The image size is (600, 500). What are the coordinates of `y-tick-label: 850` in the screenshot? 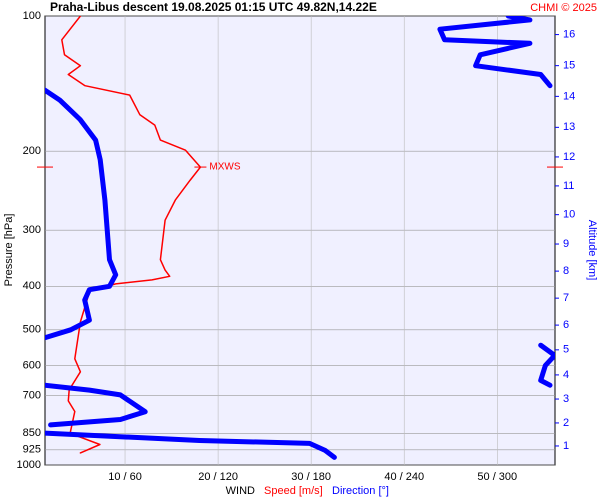 It's located at (32, 433).